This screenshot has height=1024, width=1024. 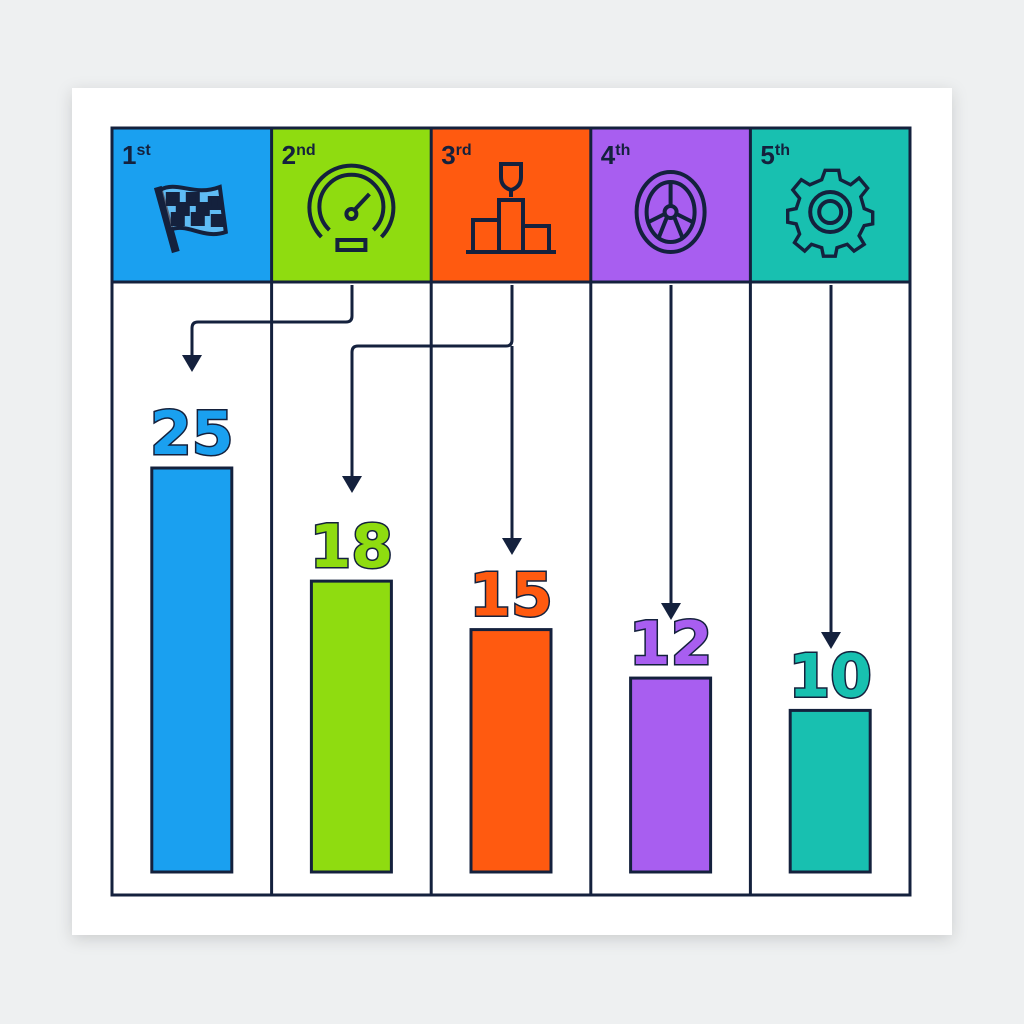 I want to click on bar-4th, so click(x=671, y=775).